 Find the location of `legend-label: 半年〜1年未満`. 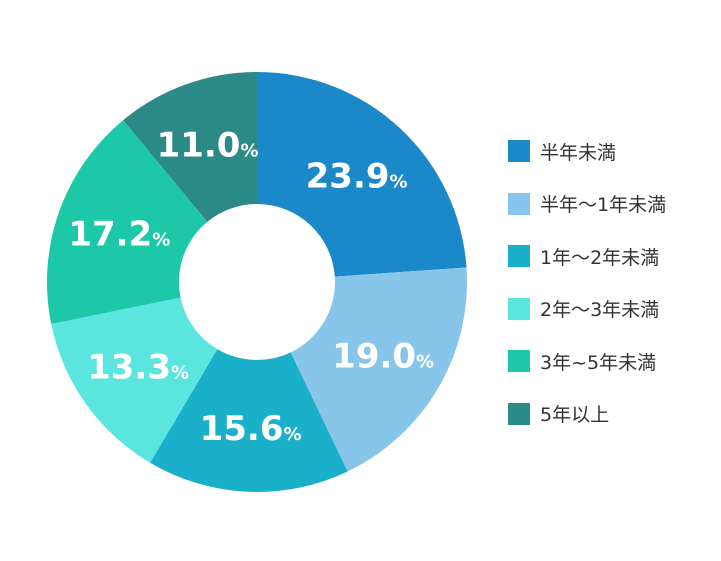

legend-label: 半年〜1年未満 is located at coordinates (603, 205).